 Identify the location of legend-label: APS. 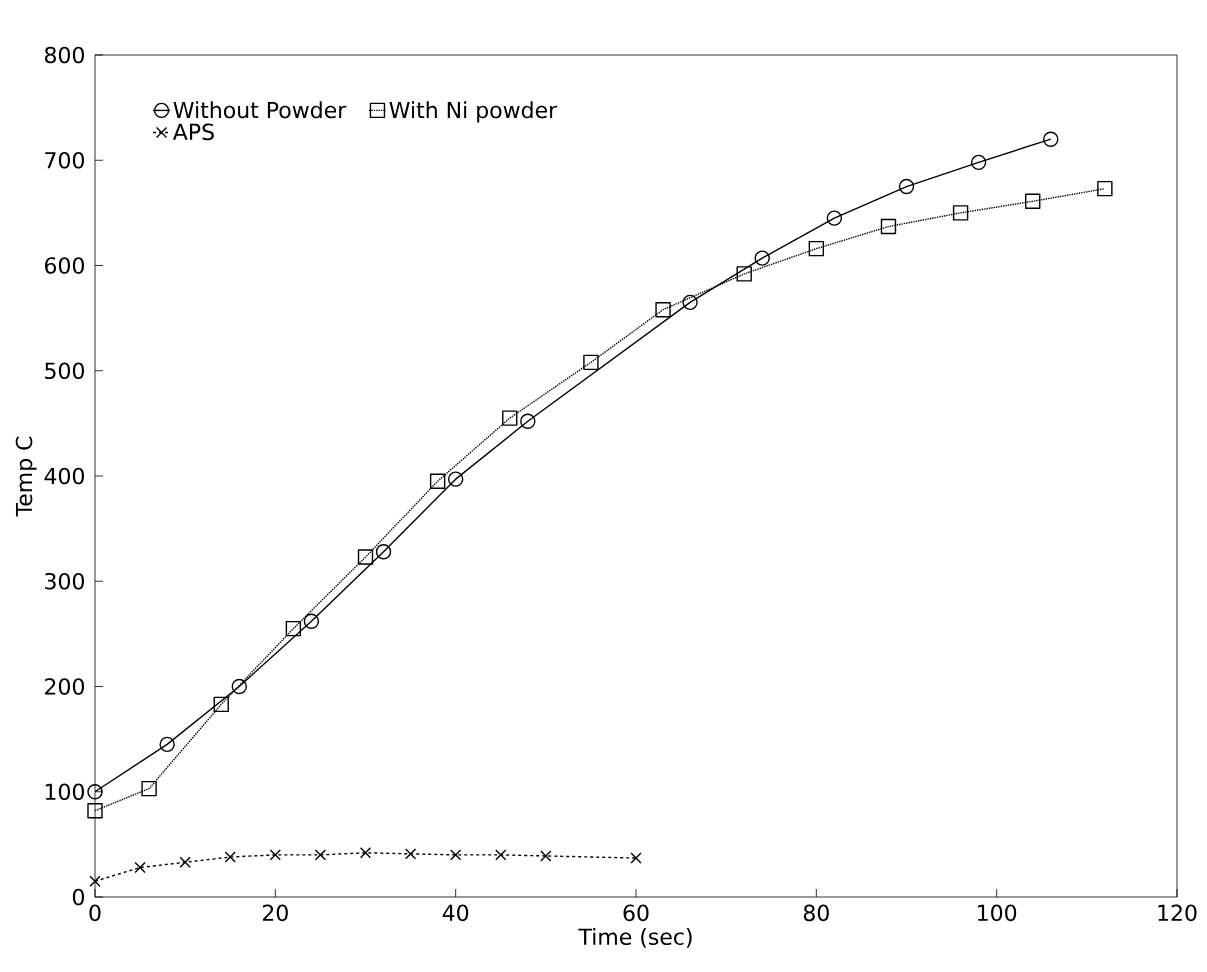
(193, 132).